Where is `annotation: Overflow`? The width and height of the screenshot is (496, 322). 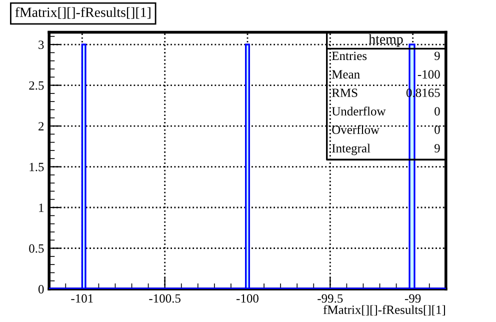 annotation: Overflow is located at coordinates (356, 129).